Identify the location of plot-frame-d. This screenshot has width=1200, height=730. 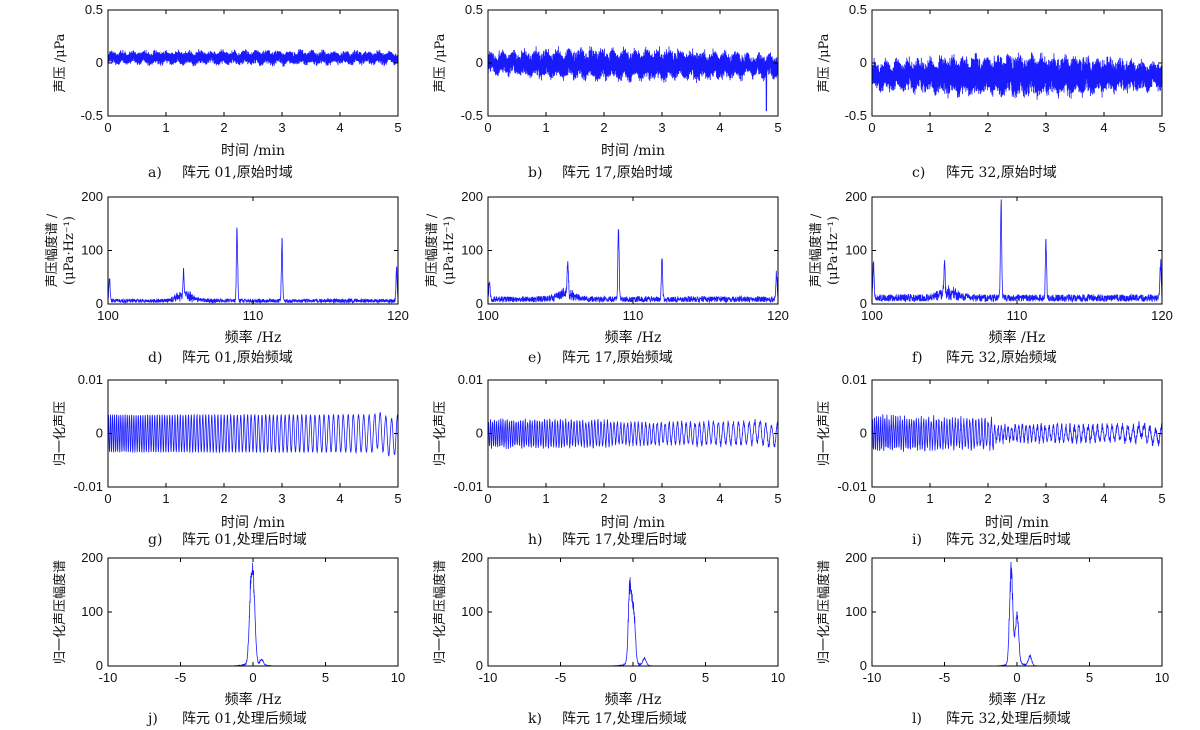
(253, 250).